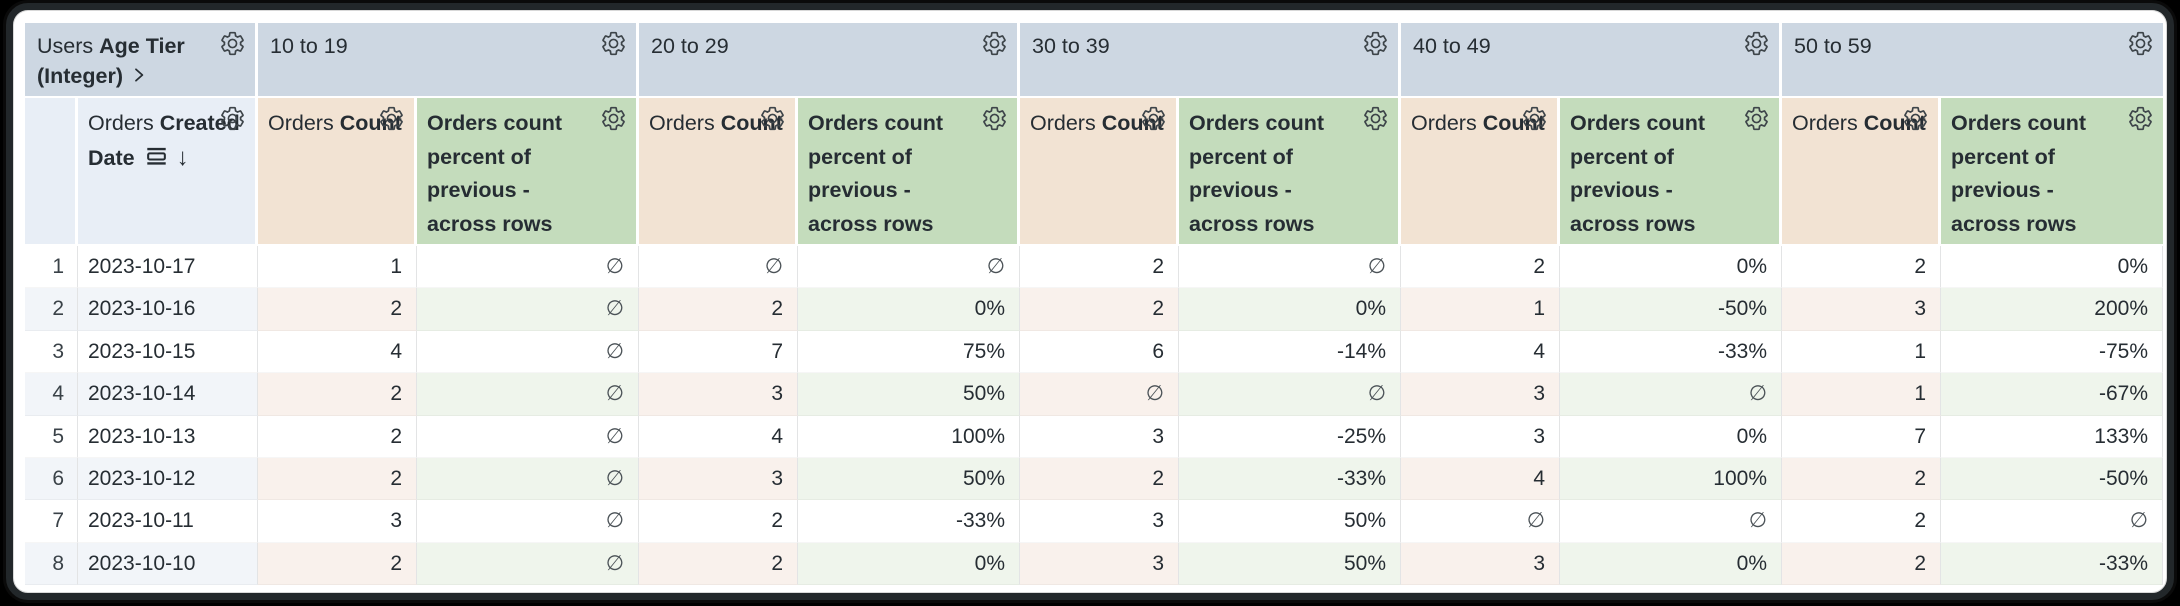  I want to click on sort-descending-icon: ↓, so click(182, 157).